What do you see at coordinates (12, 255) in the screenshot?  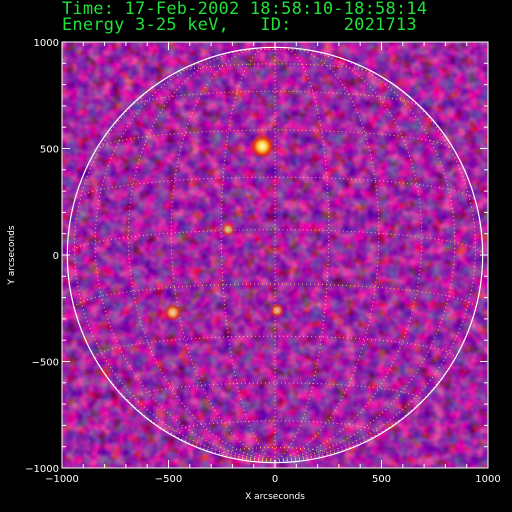 I see `y-axis-label: Y arcseconds` at bounding box center [12, 255].